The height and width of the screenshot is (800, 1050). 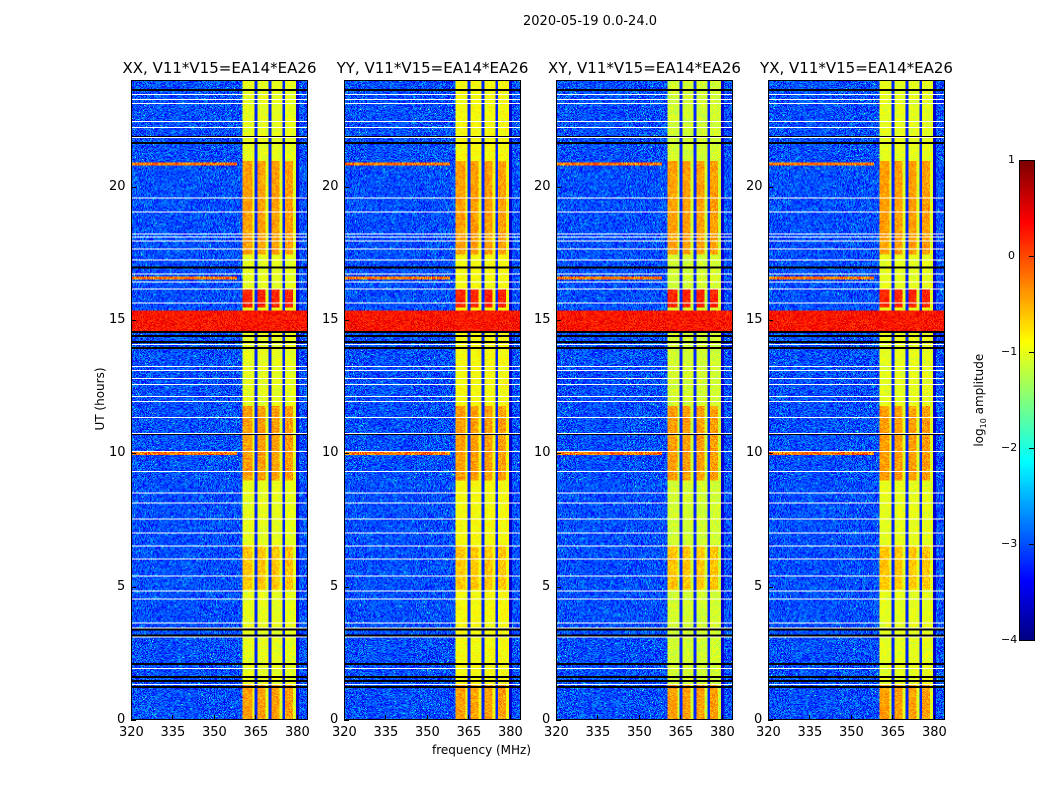 What do you see at coordinates (984, 423) in the screenshot?
I see `colorbar-label-sub: 10` at bounding box center [984, 423].